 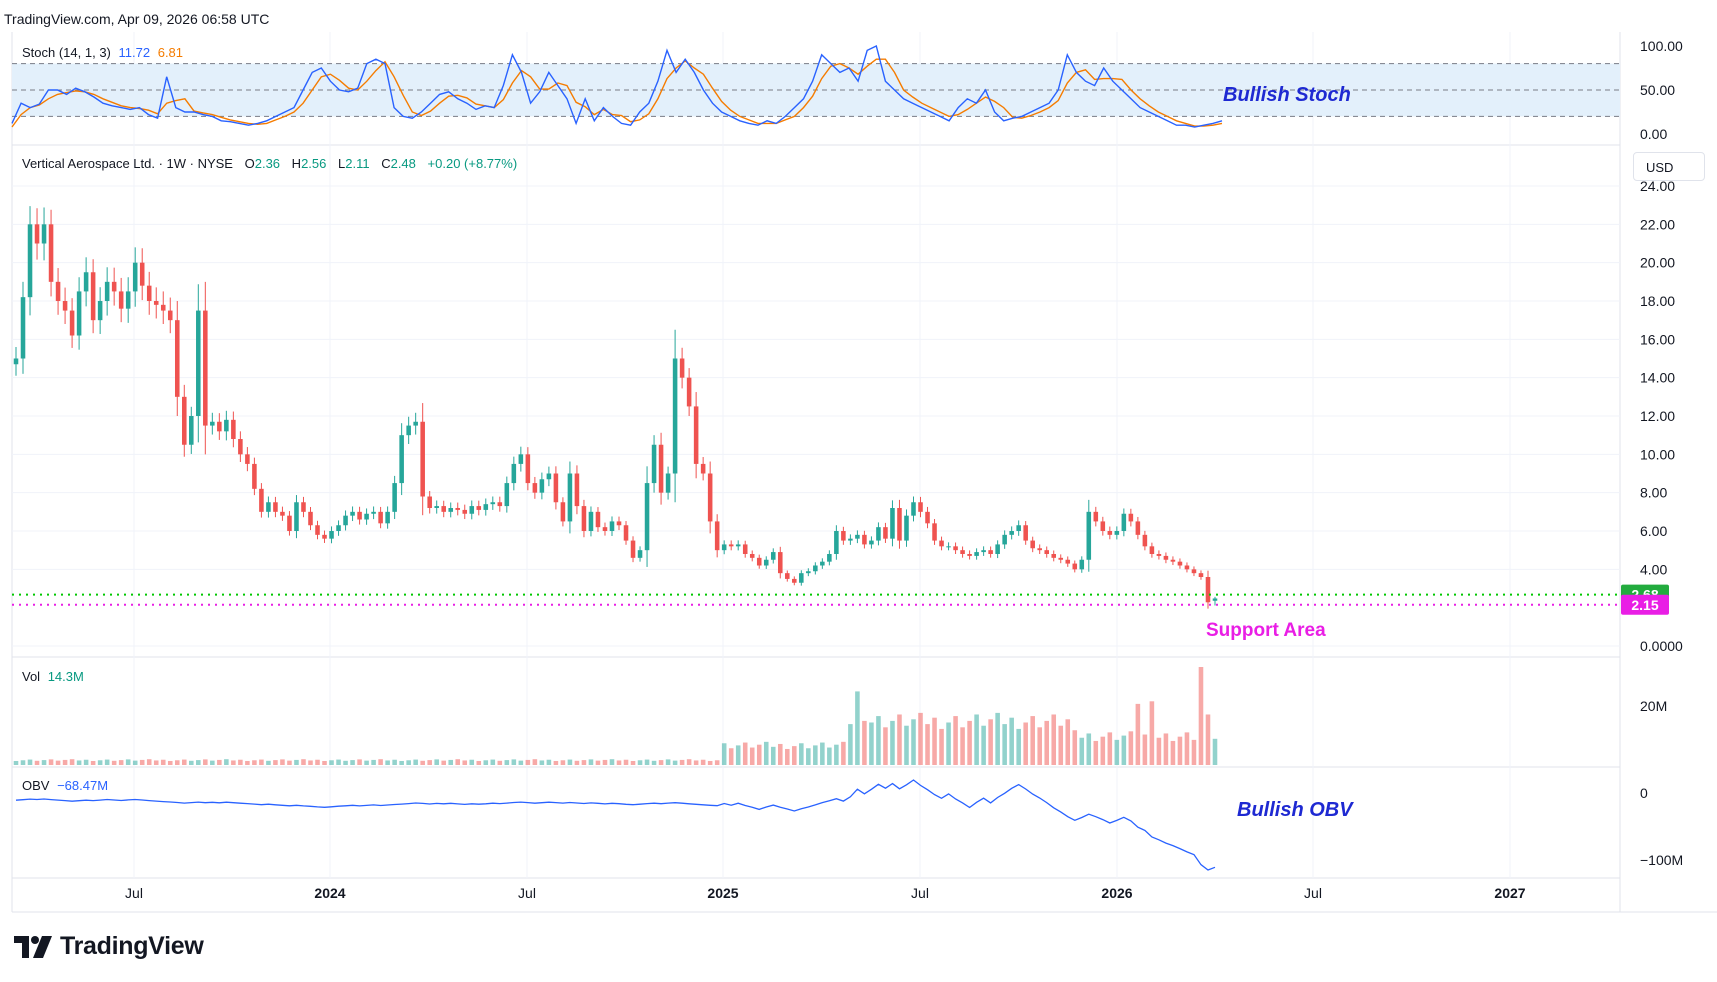 I want to click on price-axis-tick-label: 6.00, so click(x=1653, y=531).